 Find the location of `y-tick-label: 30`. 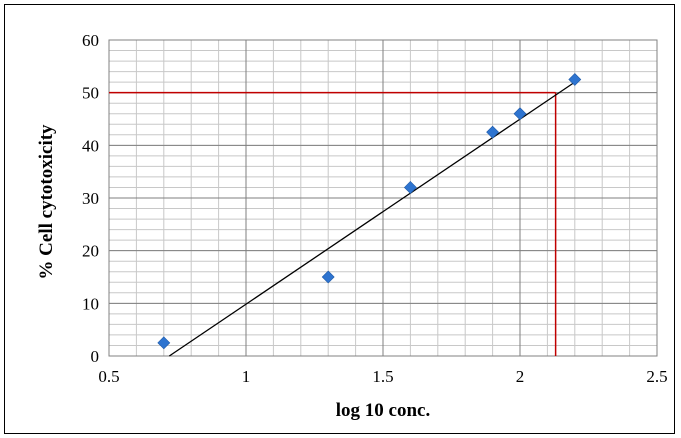

y-tick-label: 30 is located at coordinates (90, 198).